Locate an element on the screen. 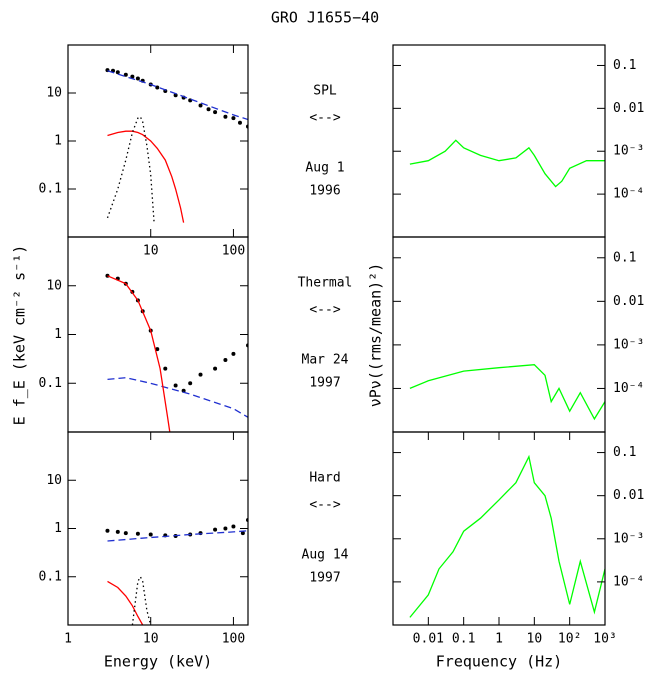 The image size is (646, 673). x-tick-label: 0.1 is located at coordinates (463, 639).